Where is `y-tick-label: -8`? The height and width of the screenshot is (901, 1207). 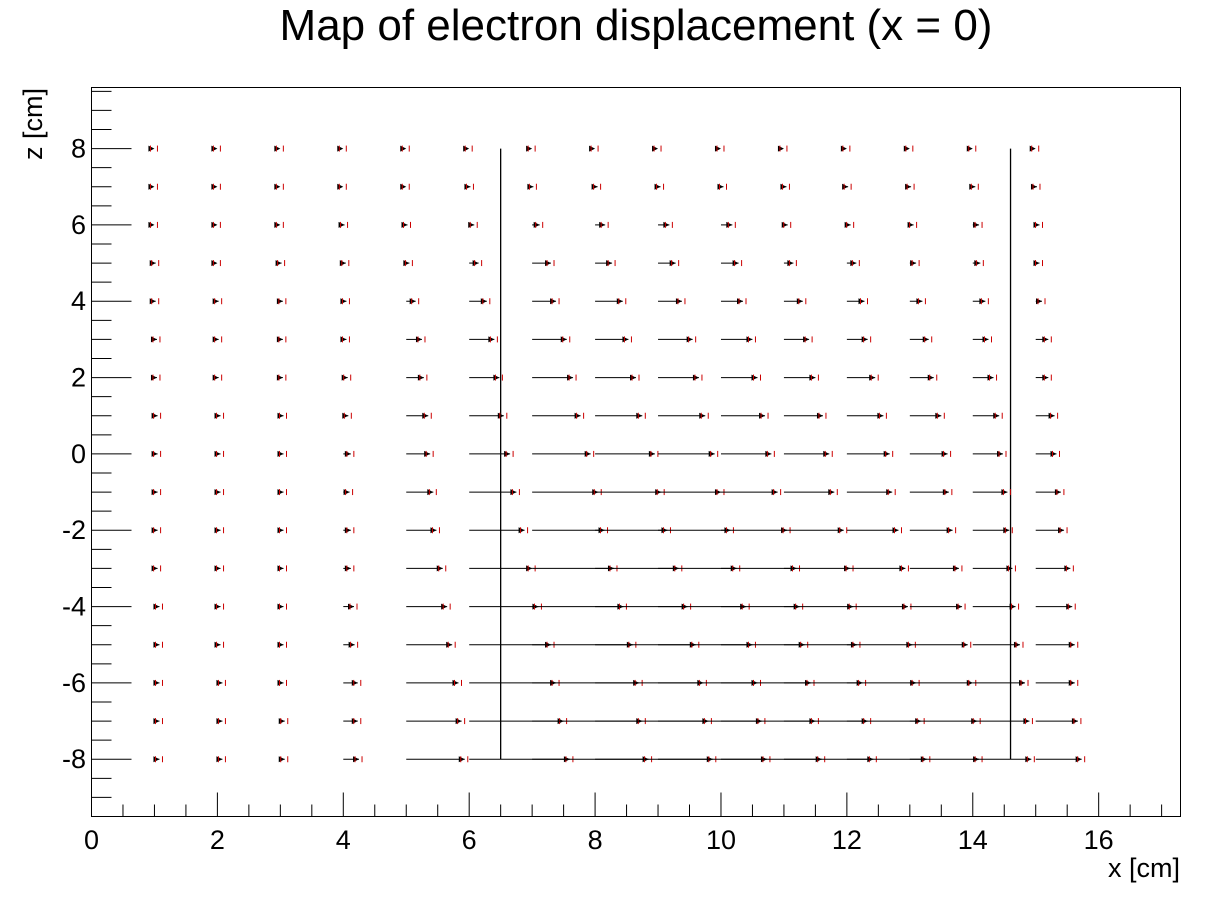
y-tick-label: -8 is located at coordinates (74, 759).